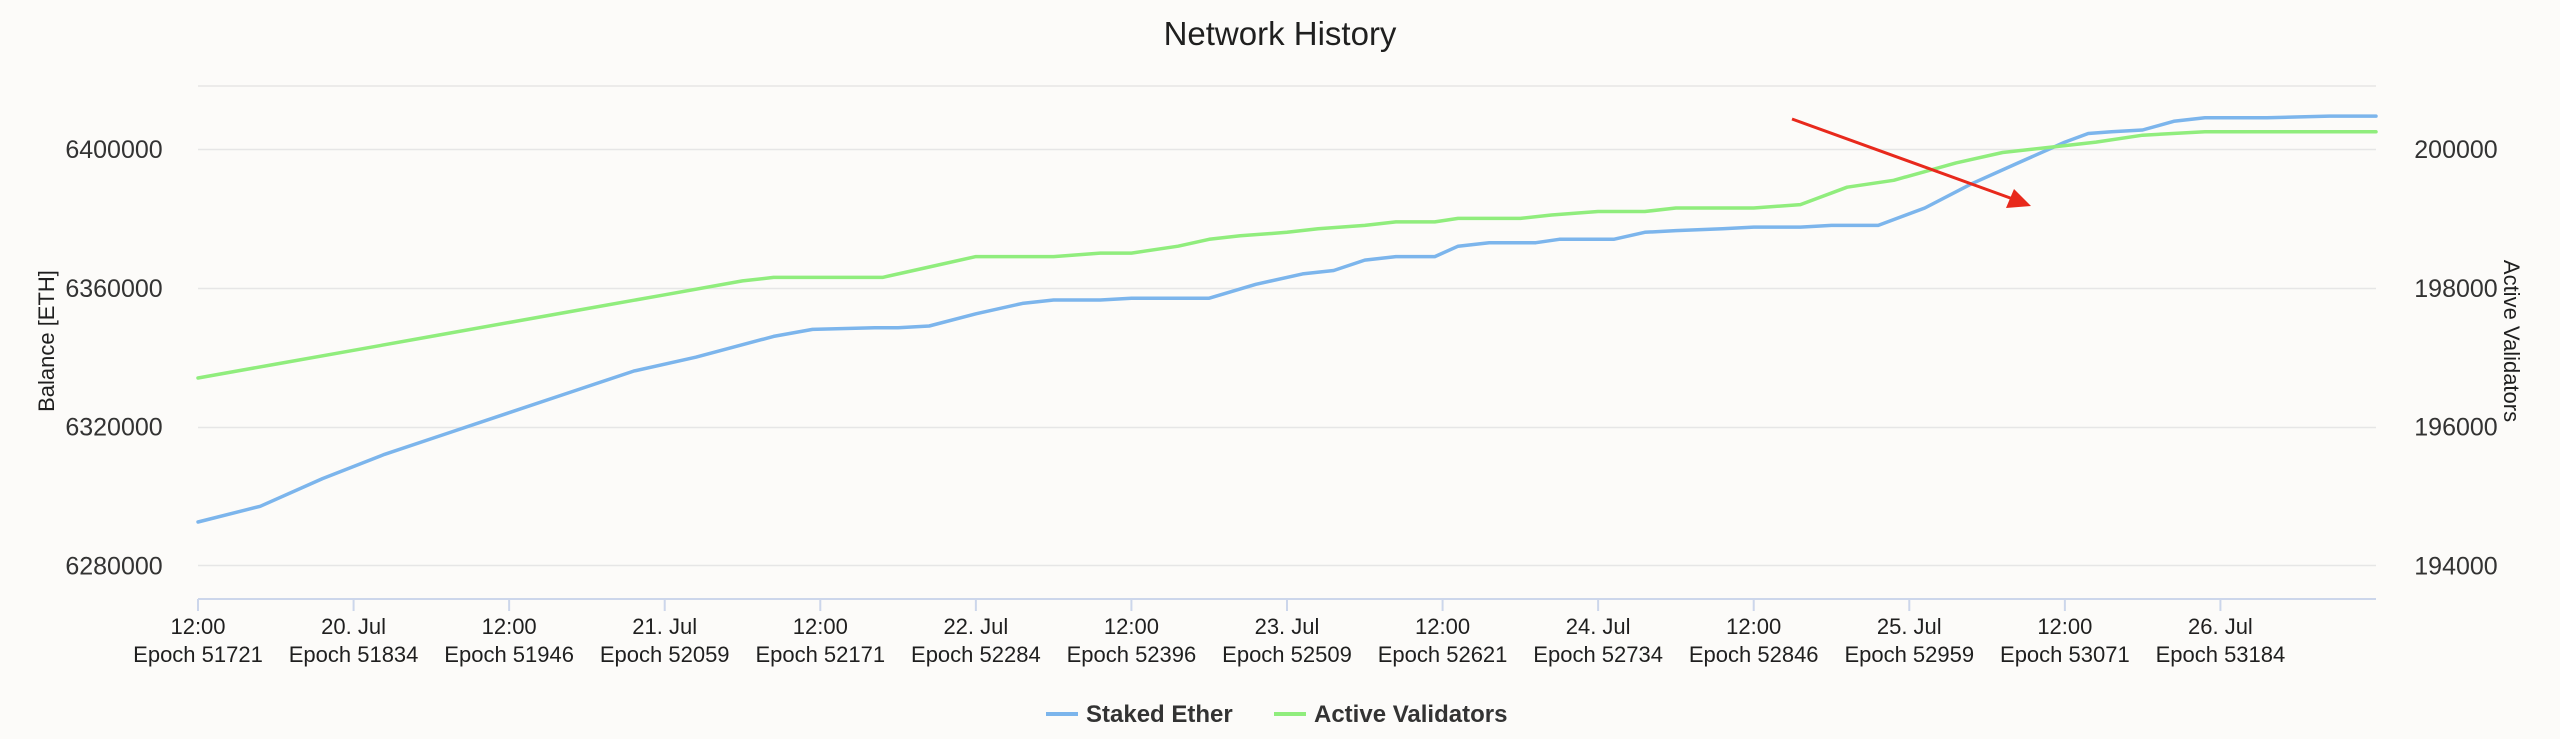  What do you see at coordinates (1911, 162) in the screenshot?
I see `annotation-arrow` at bounding box center [1911, 162].